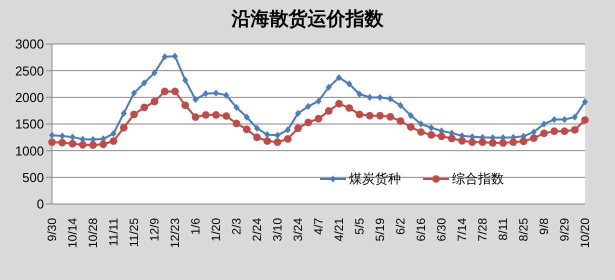 The width and height of the screenshot is (615, 280). Describe the element at coordinates (319, 226) in the screenshot. I see `x-tick-label: 4/7` at that location.